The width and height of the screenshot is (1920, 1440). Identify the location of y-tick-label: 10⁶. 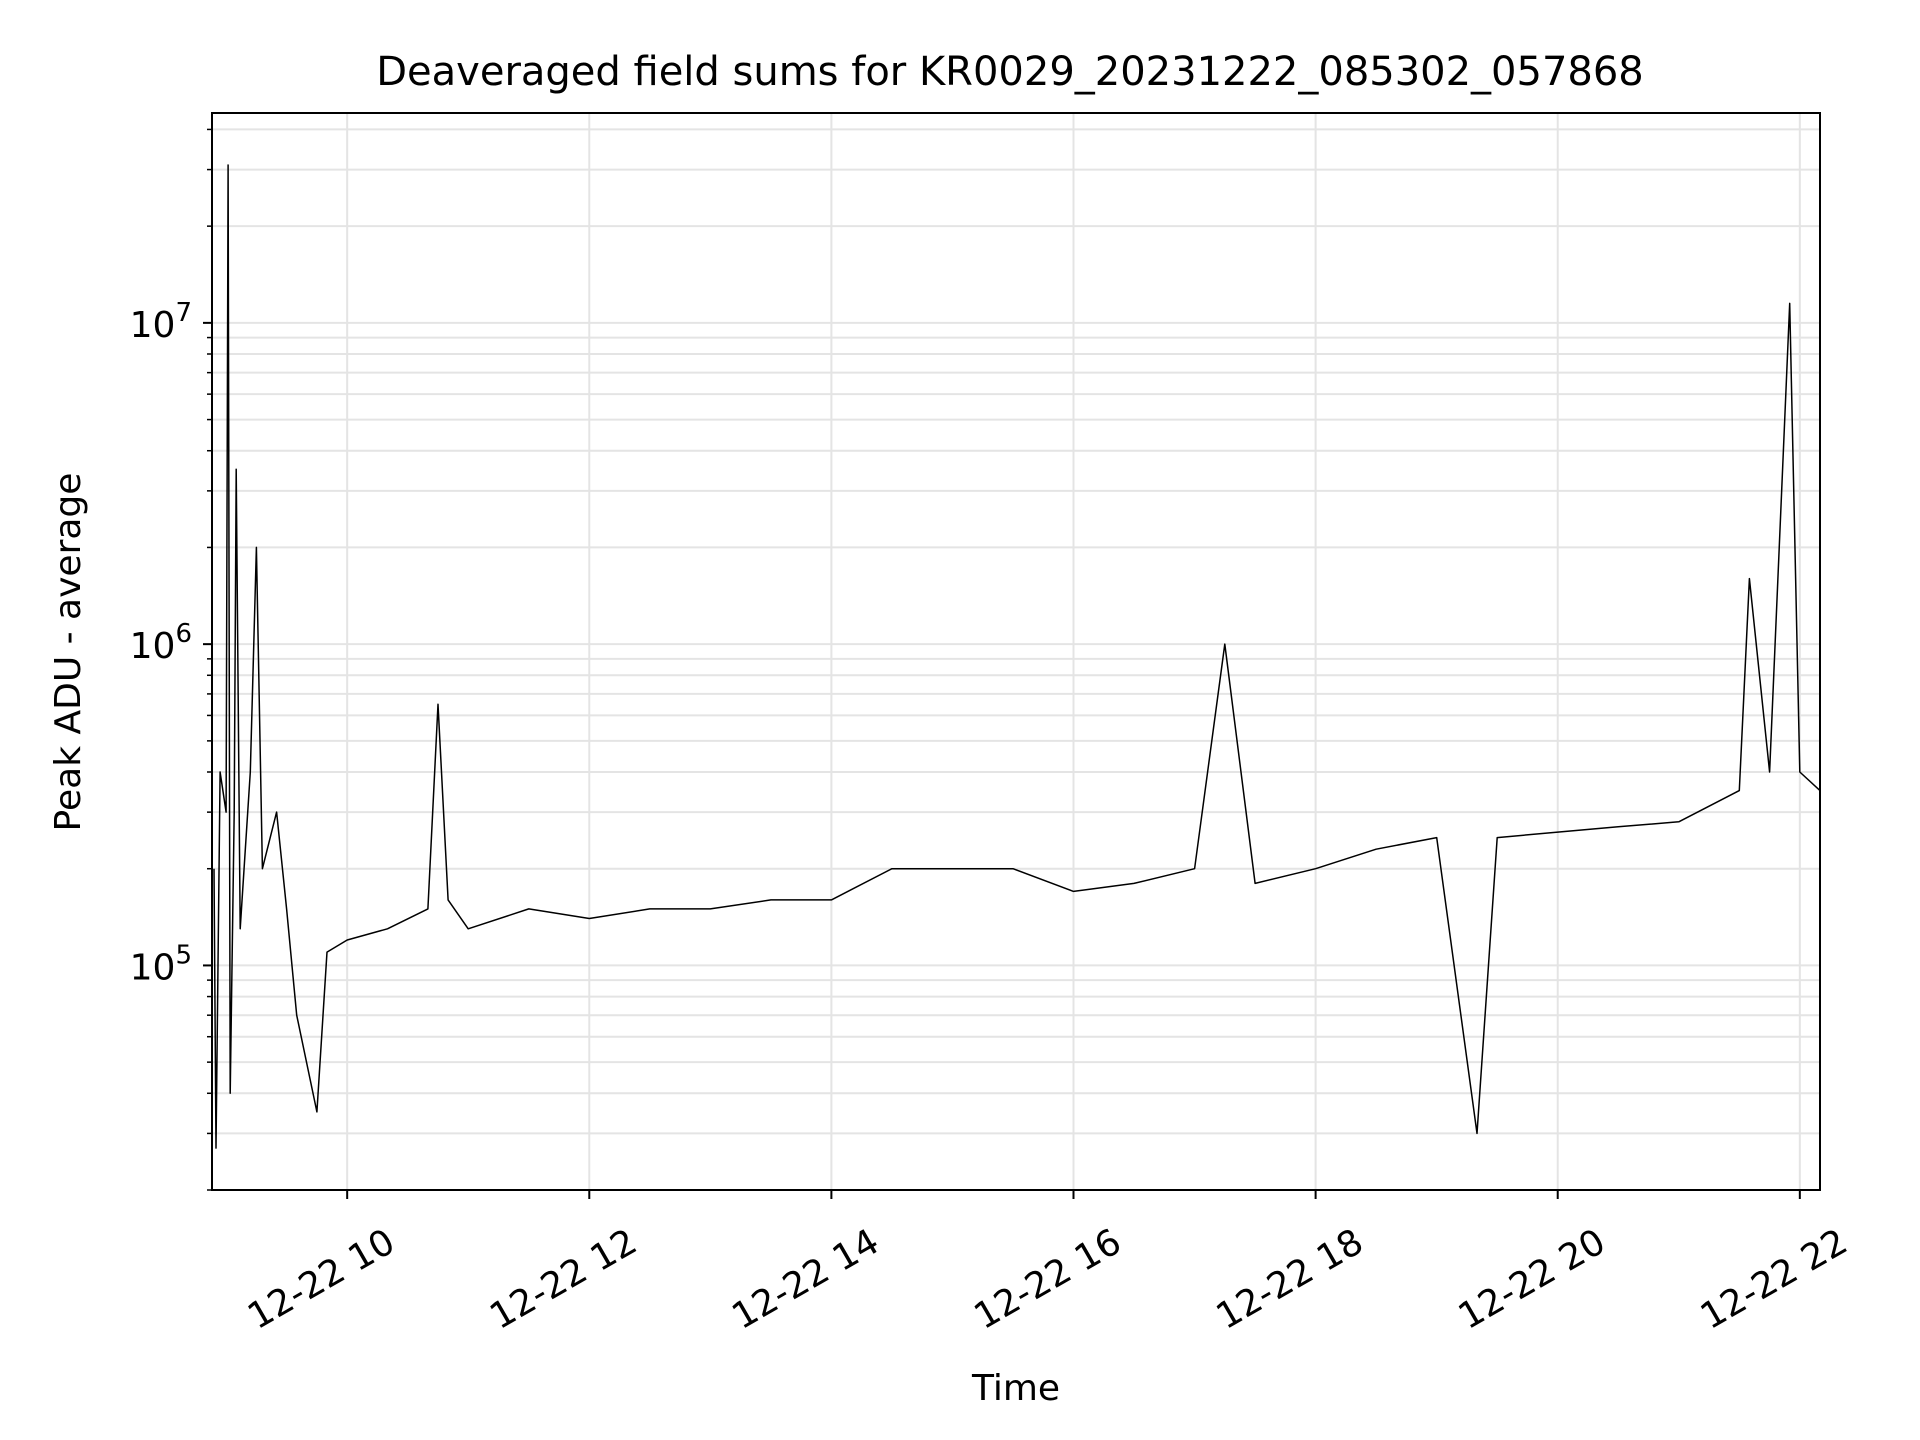
(161, 643).